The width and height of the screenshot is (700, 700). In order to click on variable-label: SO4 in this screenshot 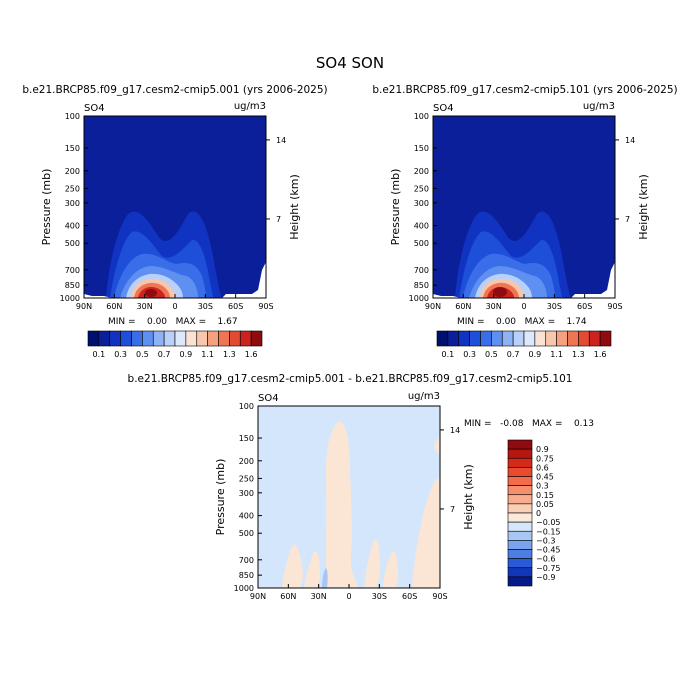, I will do `click(268, 398)`.